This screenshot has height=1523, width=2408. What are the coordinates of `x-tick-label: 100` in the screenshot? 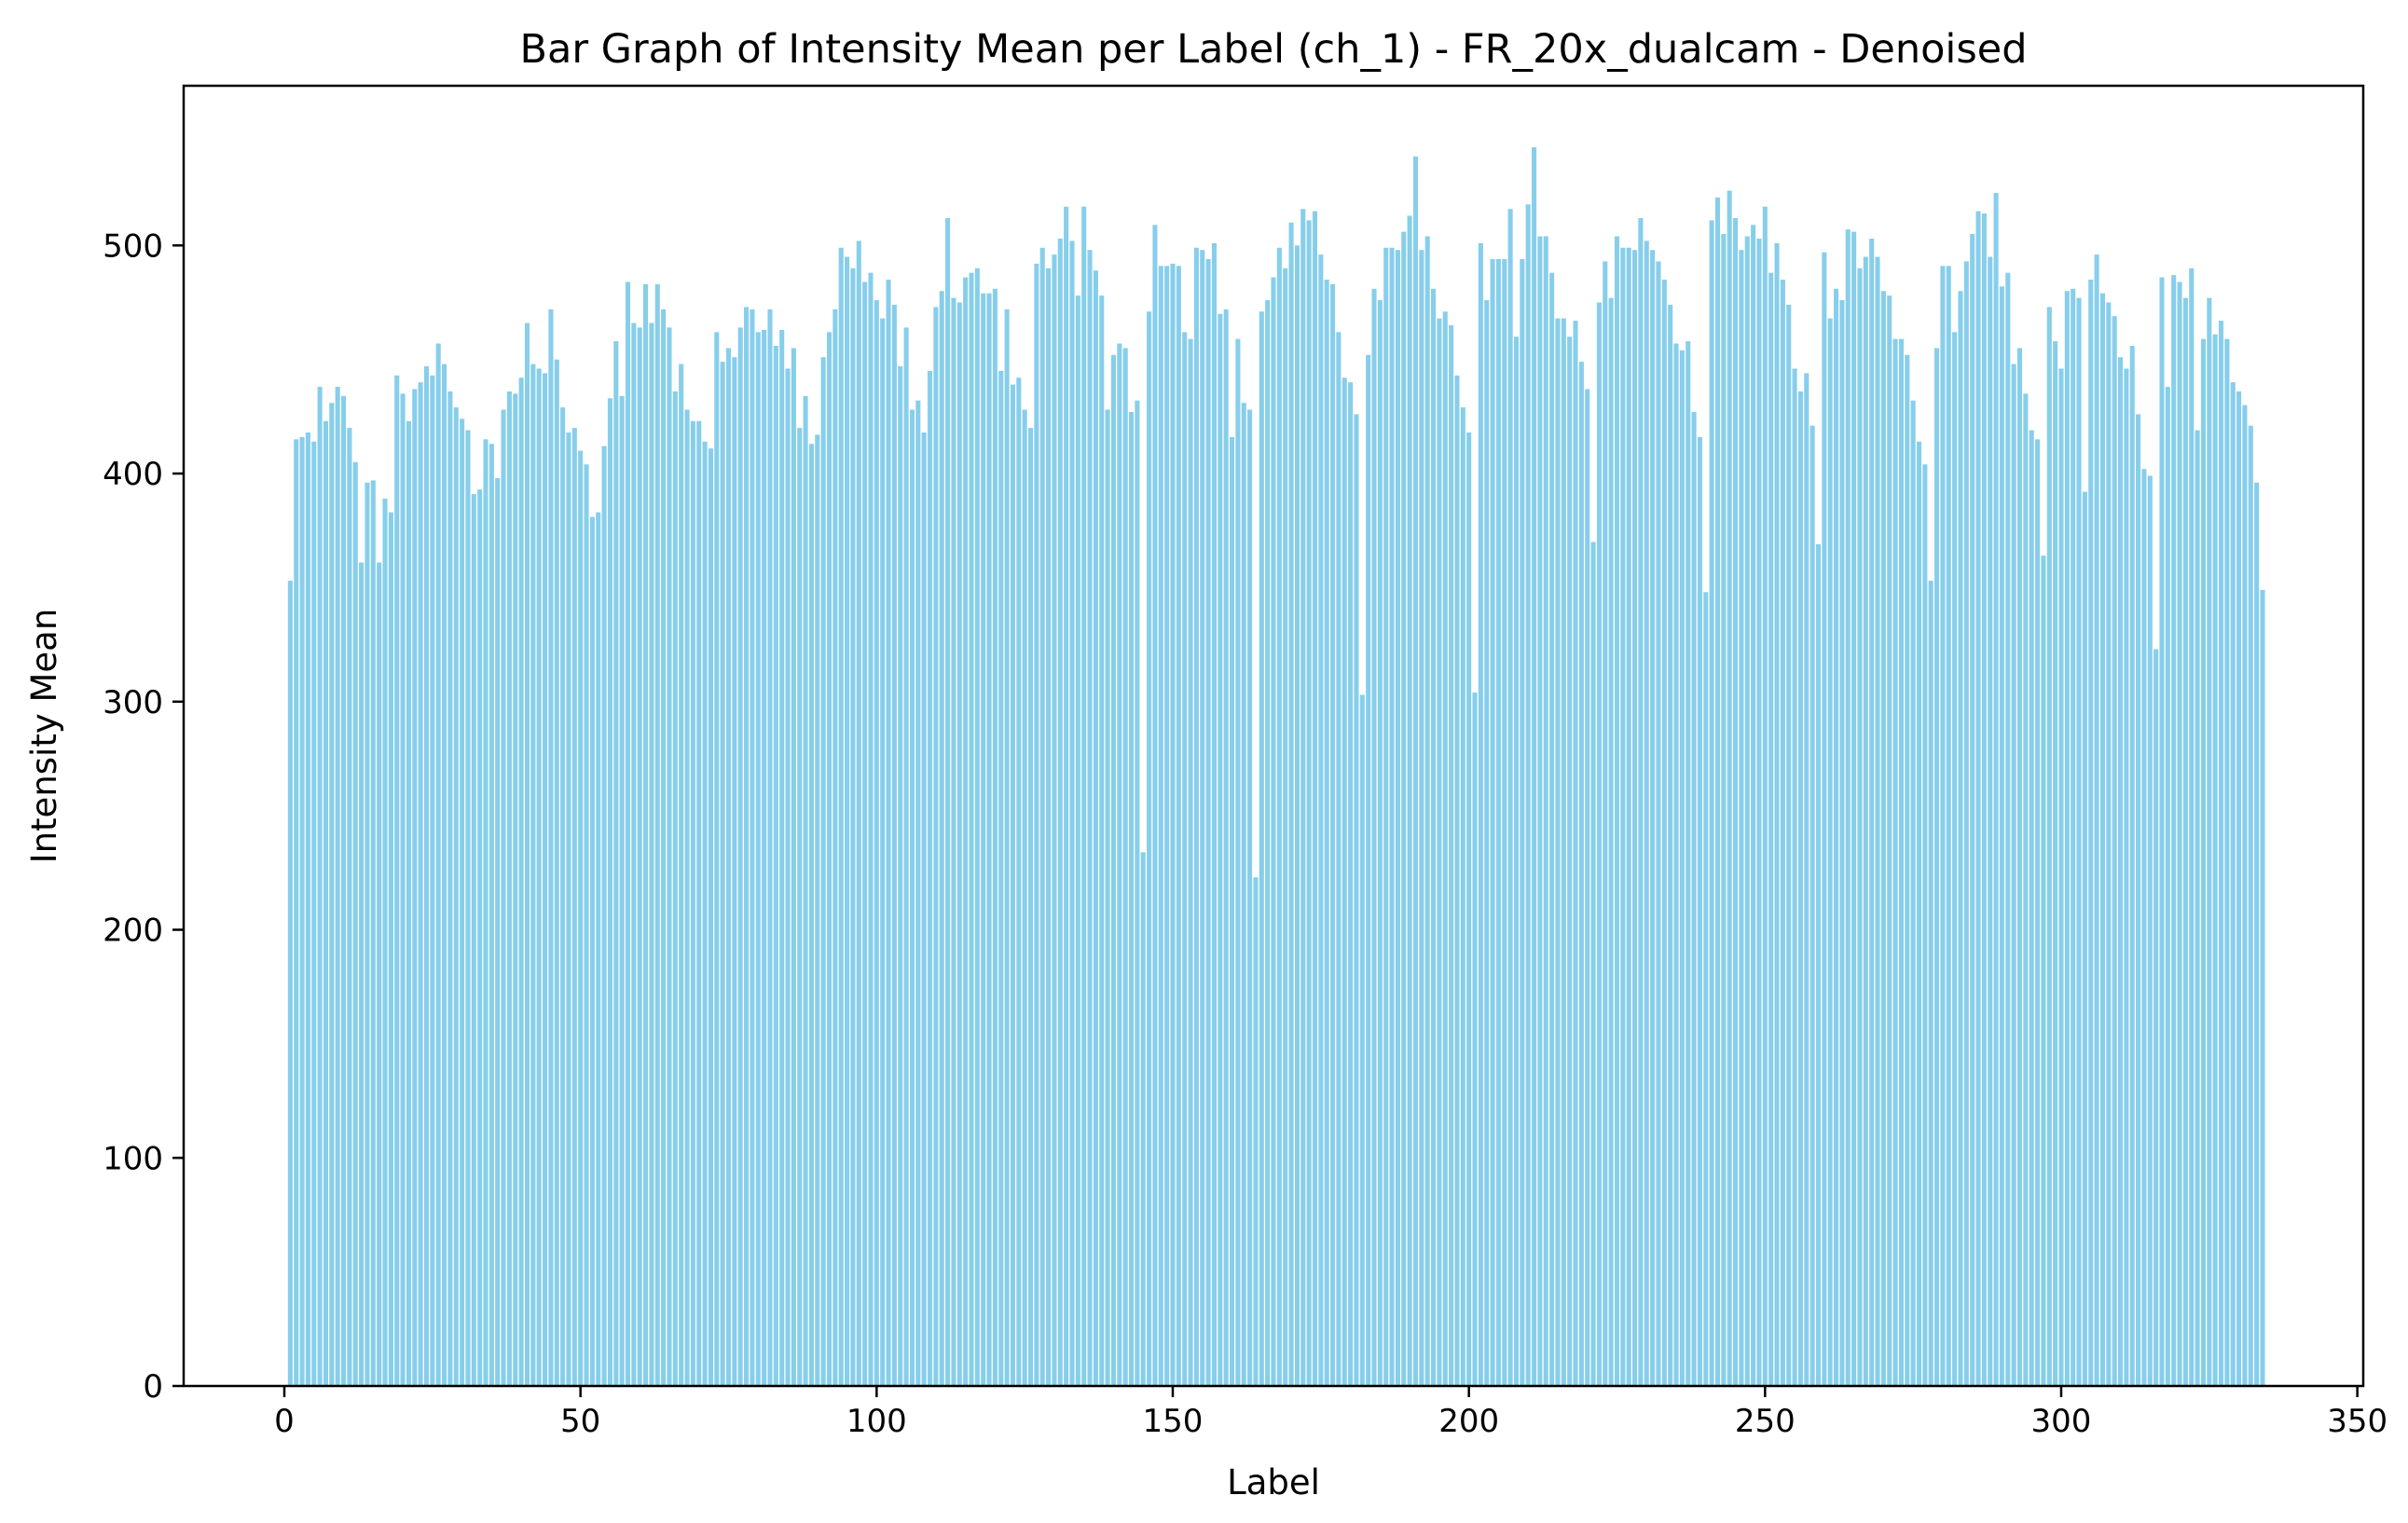 It's located at (876, 1421).